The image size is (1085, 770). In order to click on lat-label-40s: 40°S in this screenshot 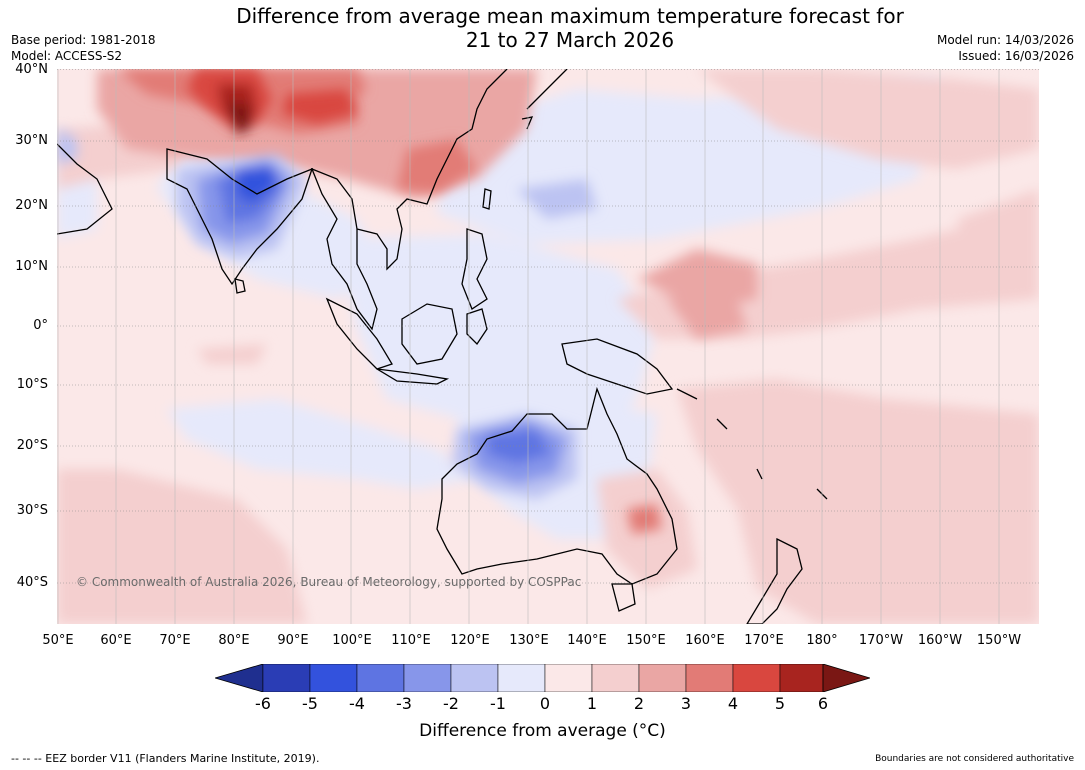, I will do `click(32, 582)`.